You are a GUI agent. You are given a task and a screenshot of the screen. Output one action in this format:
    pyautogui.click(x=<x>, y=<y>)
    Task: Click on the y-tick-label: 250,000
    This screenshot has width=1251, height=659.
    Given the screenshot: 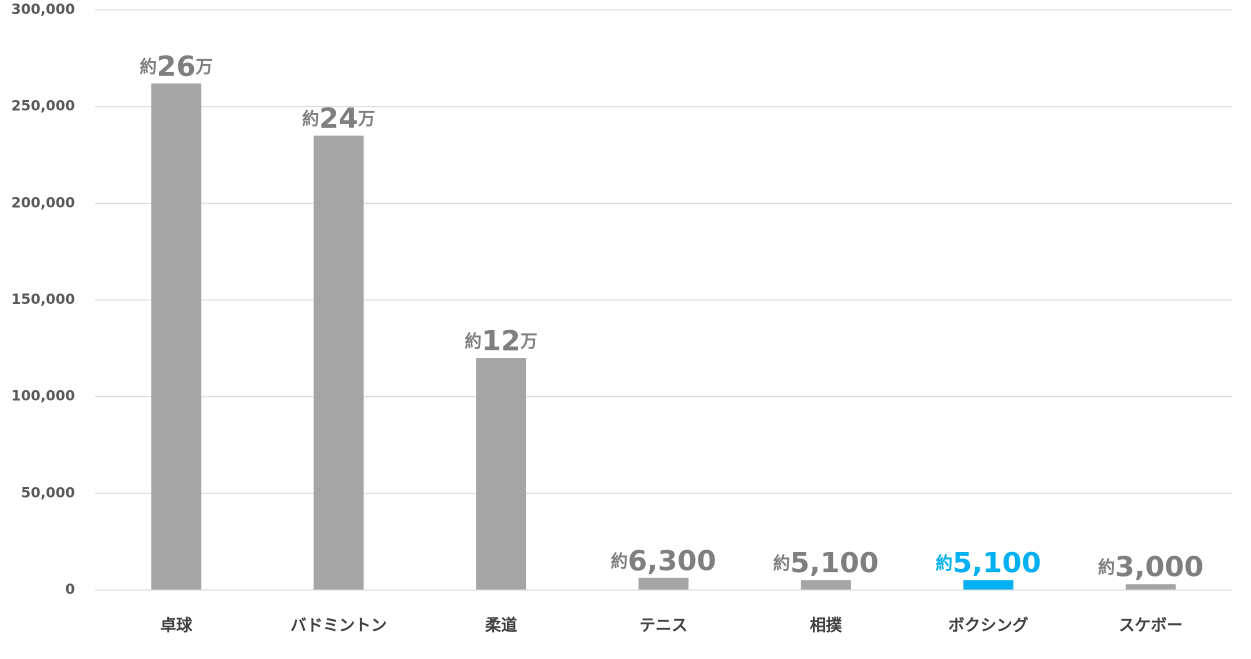 What is the action you would take?
    pyautogui.click(x=43, y=107)
    